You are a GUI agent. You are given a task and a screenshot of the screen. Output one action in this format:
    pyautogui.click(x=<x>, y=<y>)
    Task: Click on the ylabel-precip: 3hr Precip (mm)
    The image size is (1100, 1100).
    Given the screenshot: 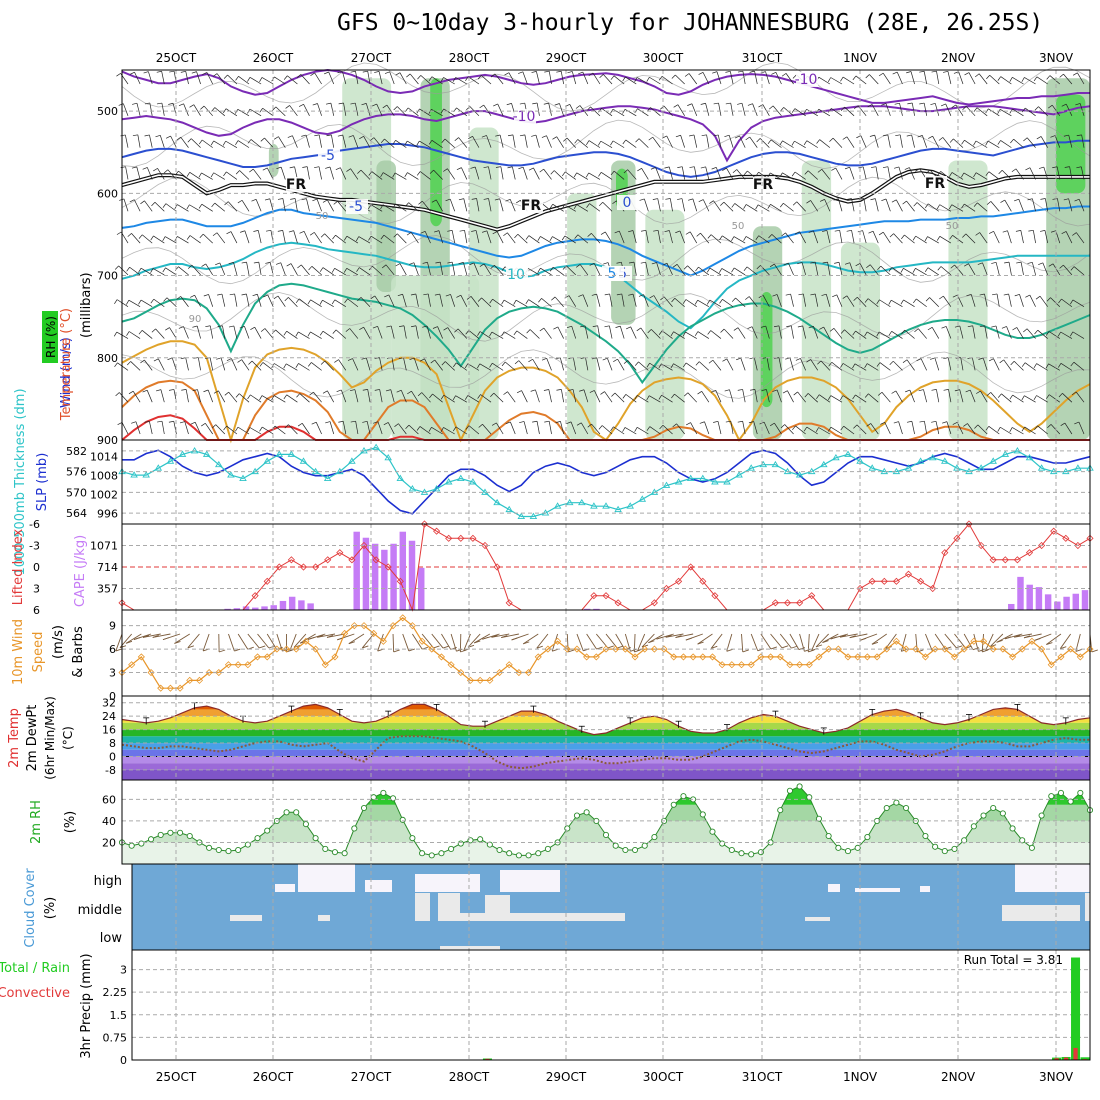 What is the action you would take?
    pyautogui.click(x=86, y=1005)
    